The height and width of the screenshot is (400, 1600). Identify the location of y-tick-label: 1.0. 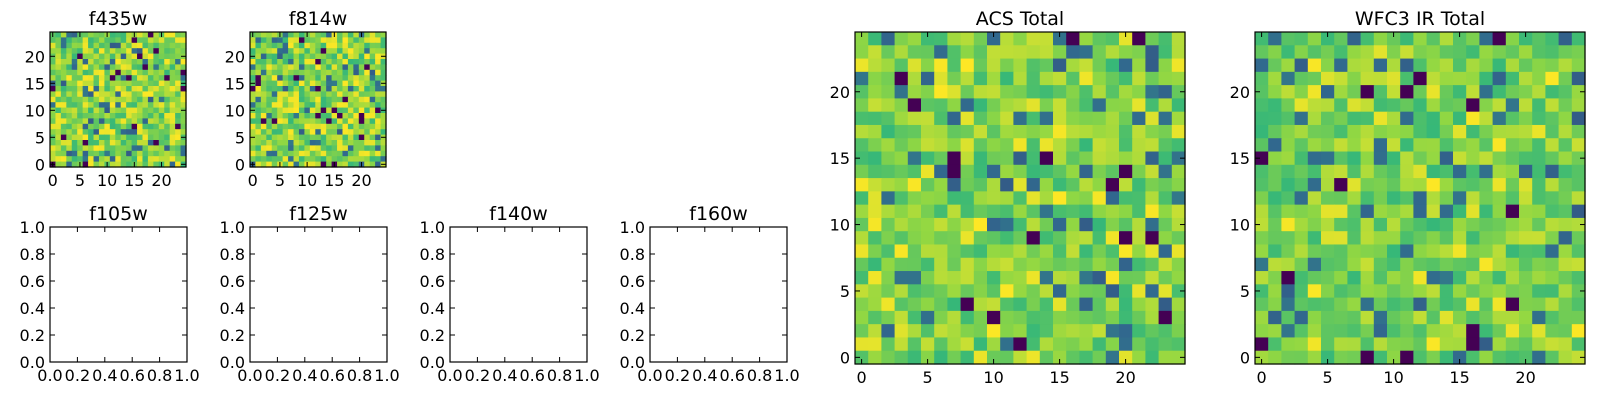
(232, 227).